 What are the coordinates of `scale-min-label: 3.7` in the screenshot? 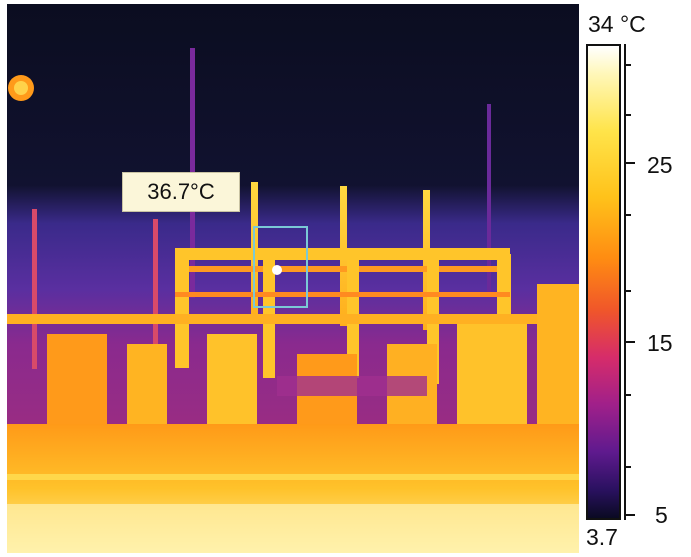 It's located at (602, 537).